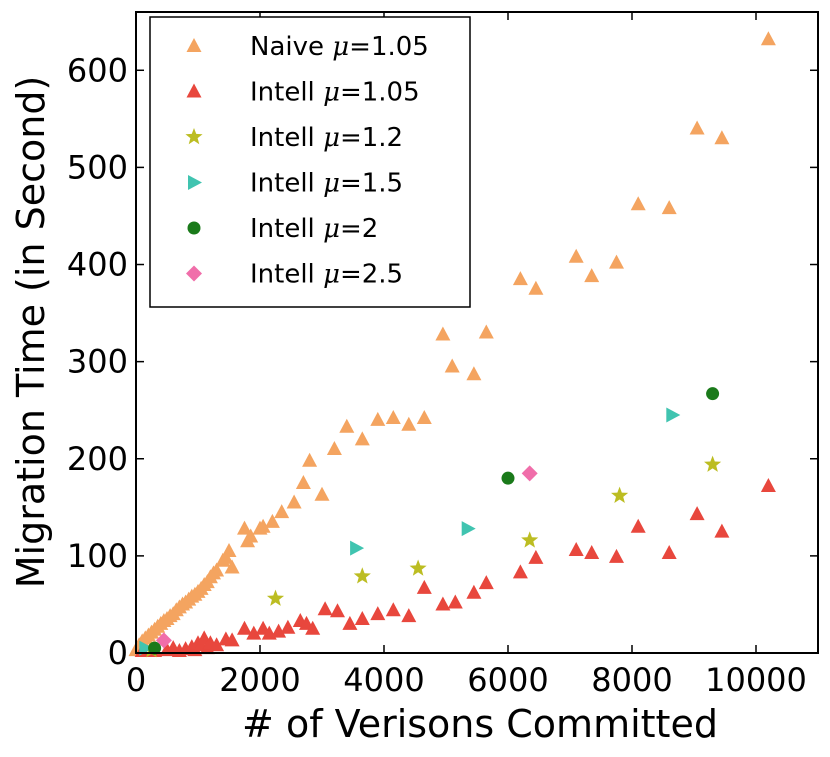  Describe the element at coordinates (118, 653) in the screenshot. I see `y-tick-label: 0` at that location.